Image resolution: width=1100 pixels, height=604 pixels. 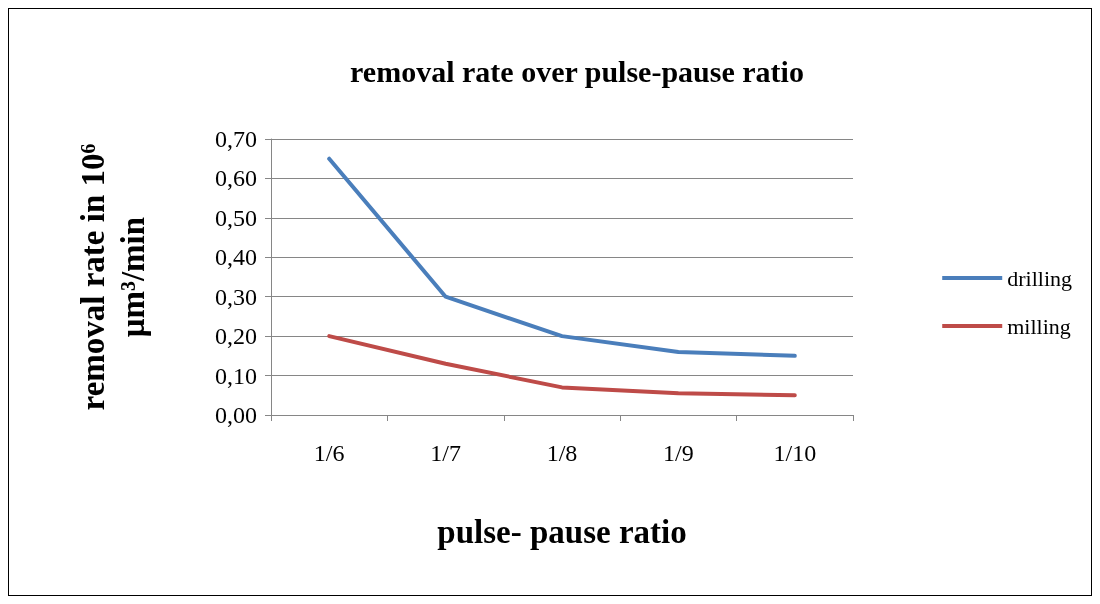 What do you see at coordinates (445, 453) in the screenshot?
I see `x-tick-label: 1/7` at bounding box center [445, 453].